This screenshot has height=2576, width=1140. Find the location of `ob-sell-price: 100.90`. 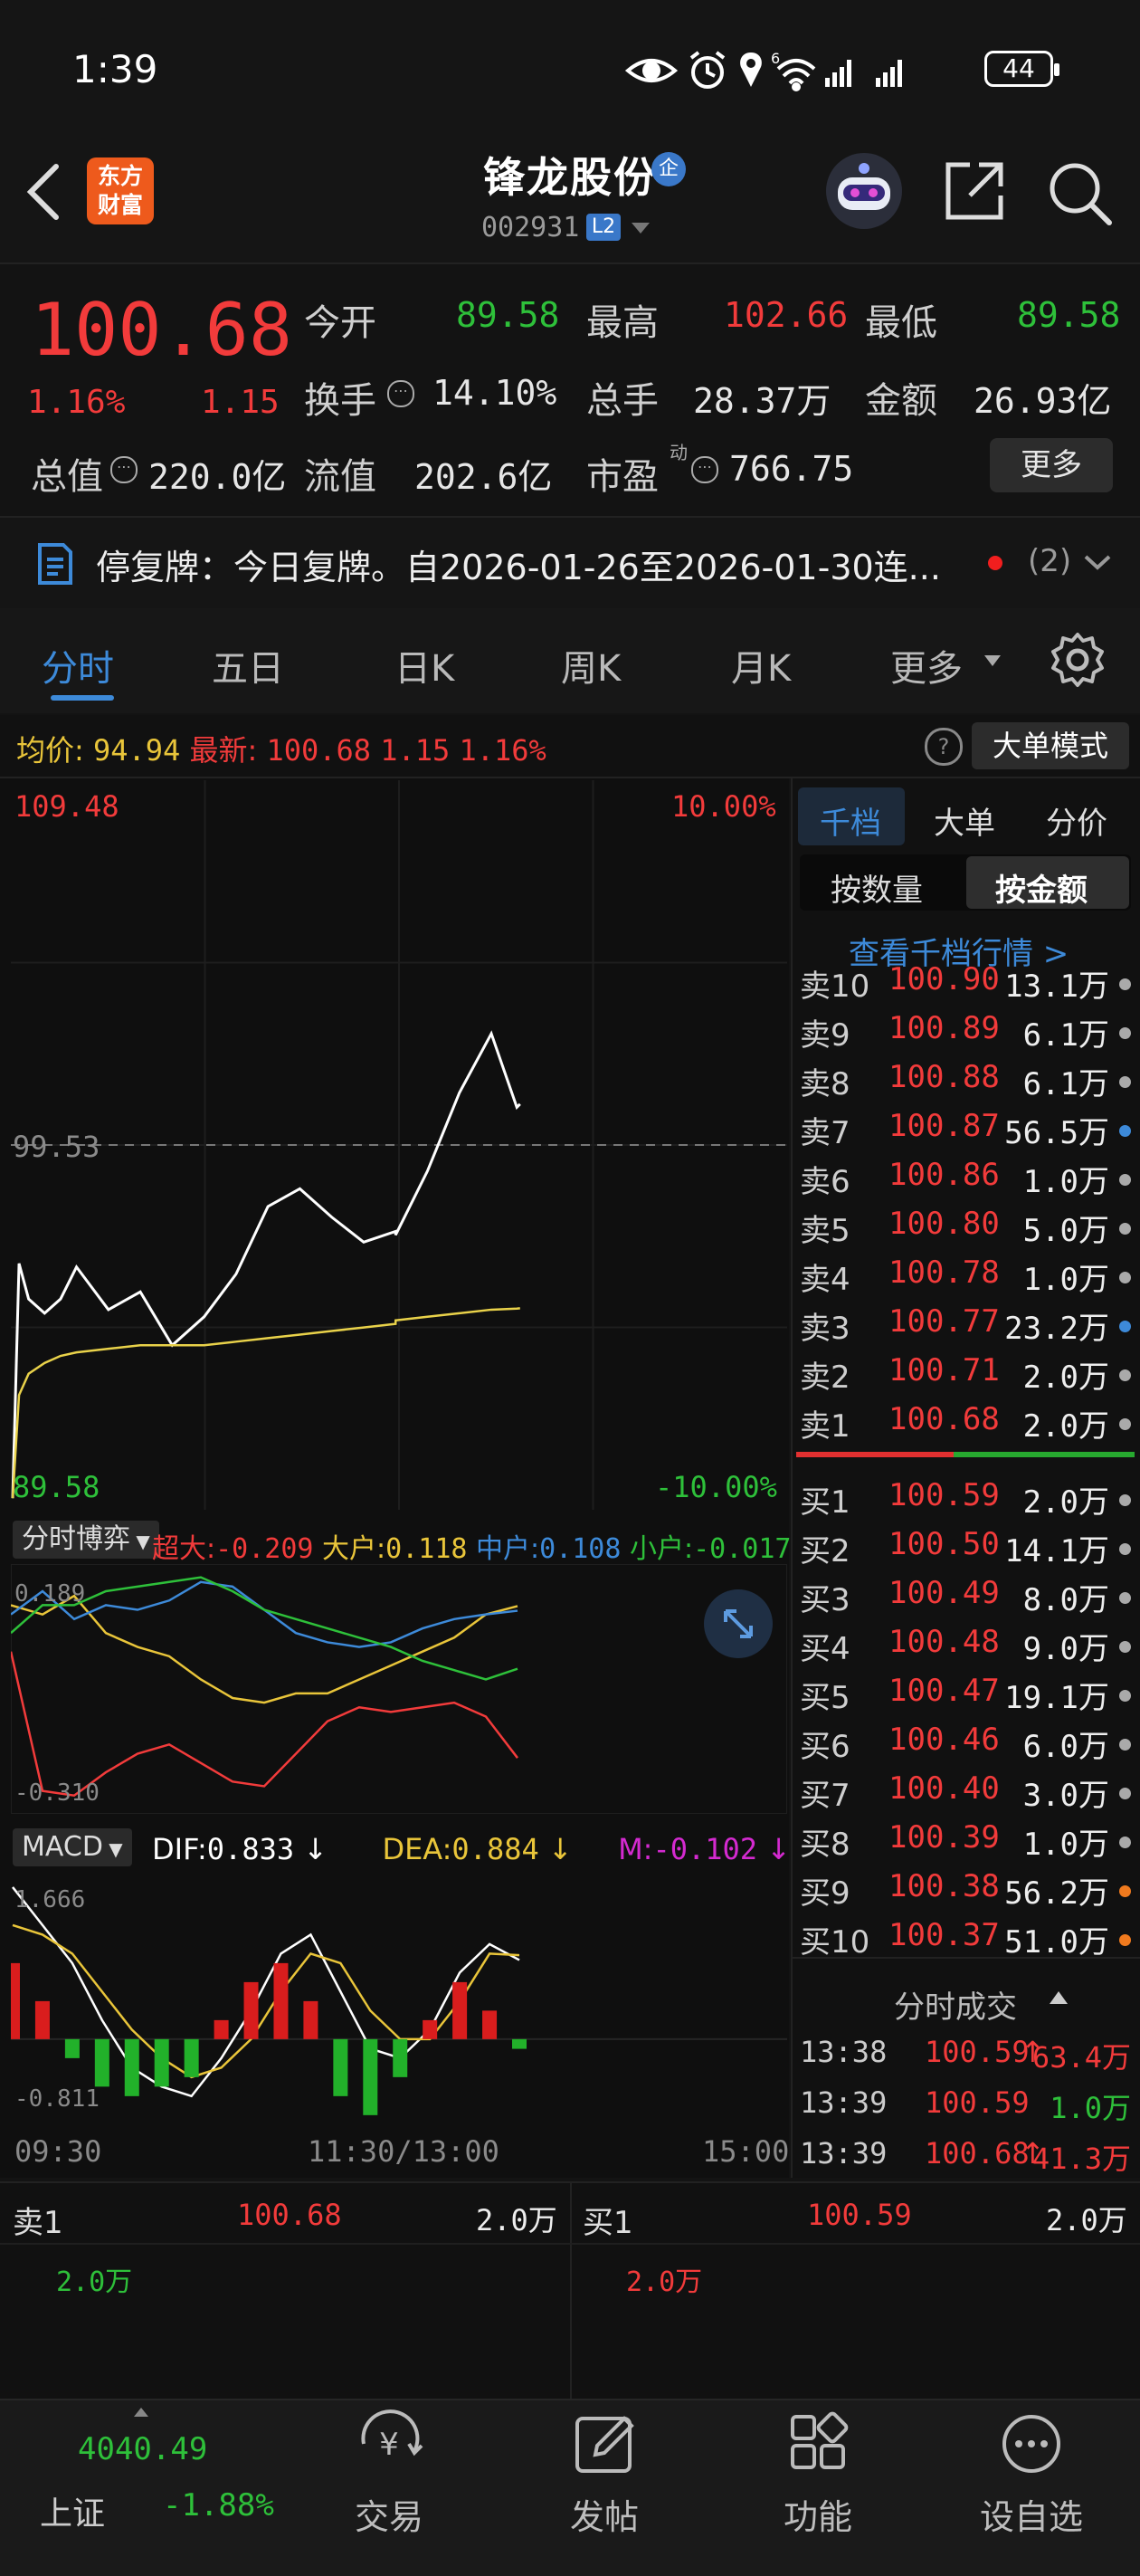

ob-sell-price: 100.90 is located at coordinates (944, 979).